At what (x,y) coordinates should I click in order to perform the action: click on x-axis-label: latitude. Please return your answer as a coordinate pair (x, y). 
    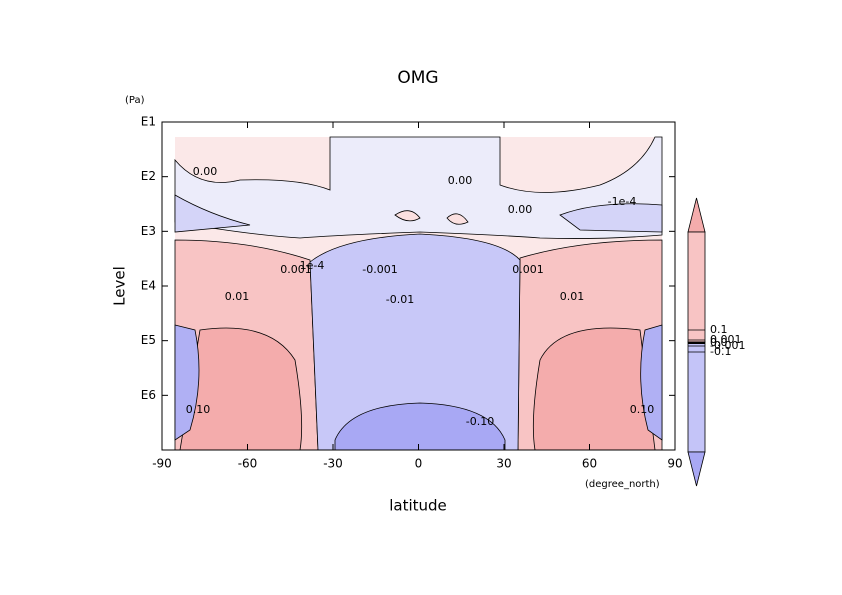
    Looking at the image, I should click on (418, 506).